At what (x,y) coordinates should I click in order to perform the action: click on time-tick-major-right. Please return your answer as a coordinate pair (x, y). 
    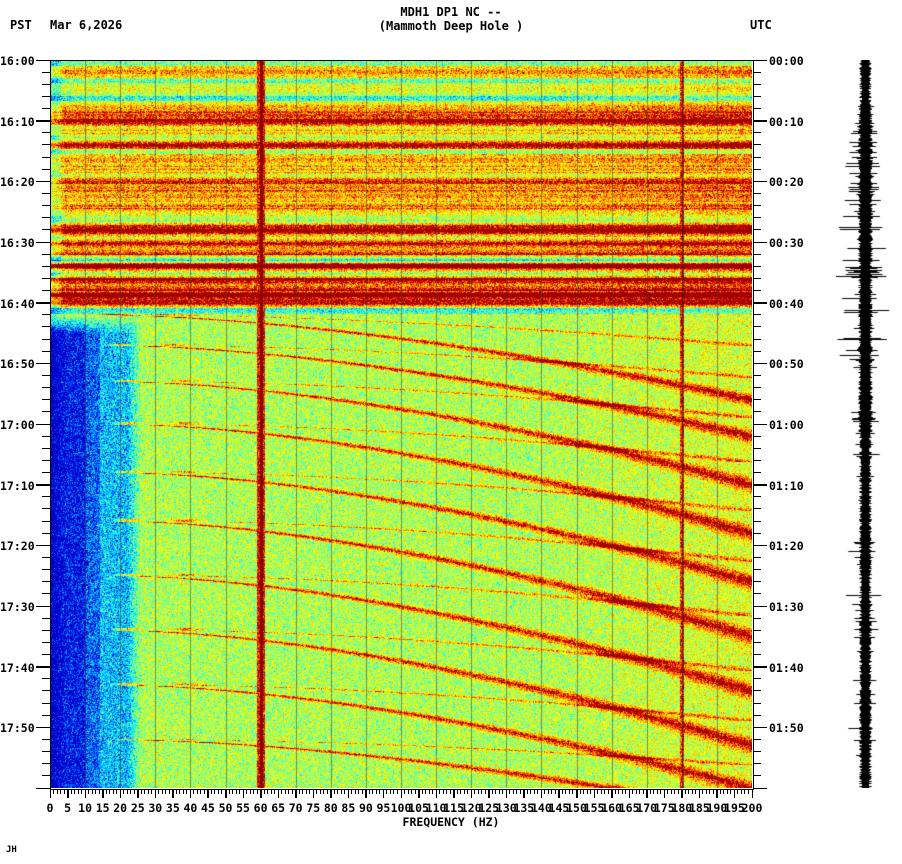
    Looking at the image, I should click on (760, 485).